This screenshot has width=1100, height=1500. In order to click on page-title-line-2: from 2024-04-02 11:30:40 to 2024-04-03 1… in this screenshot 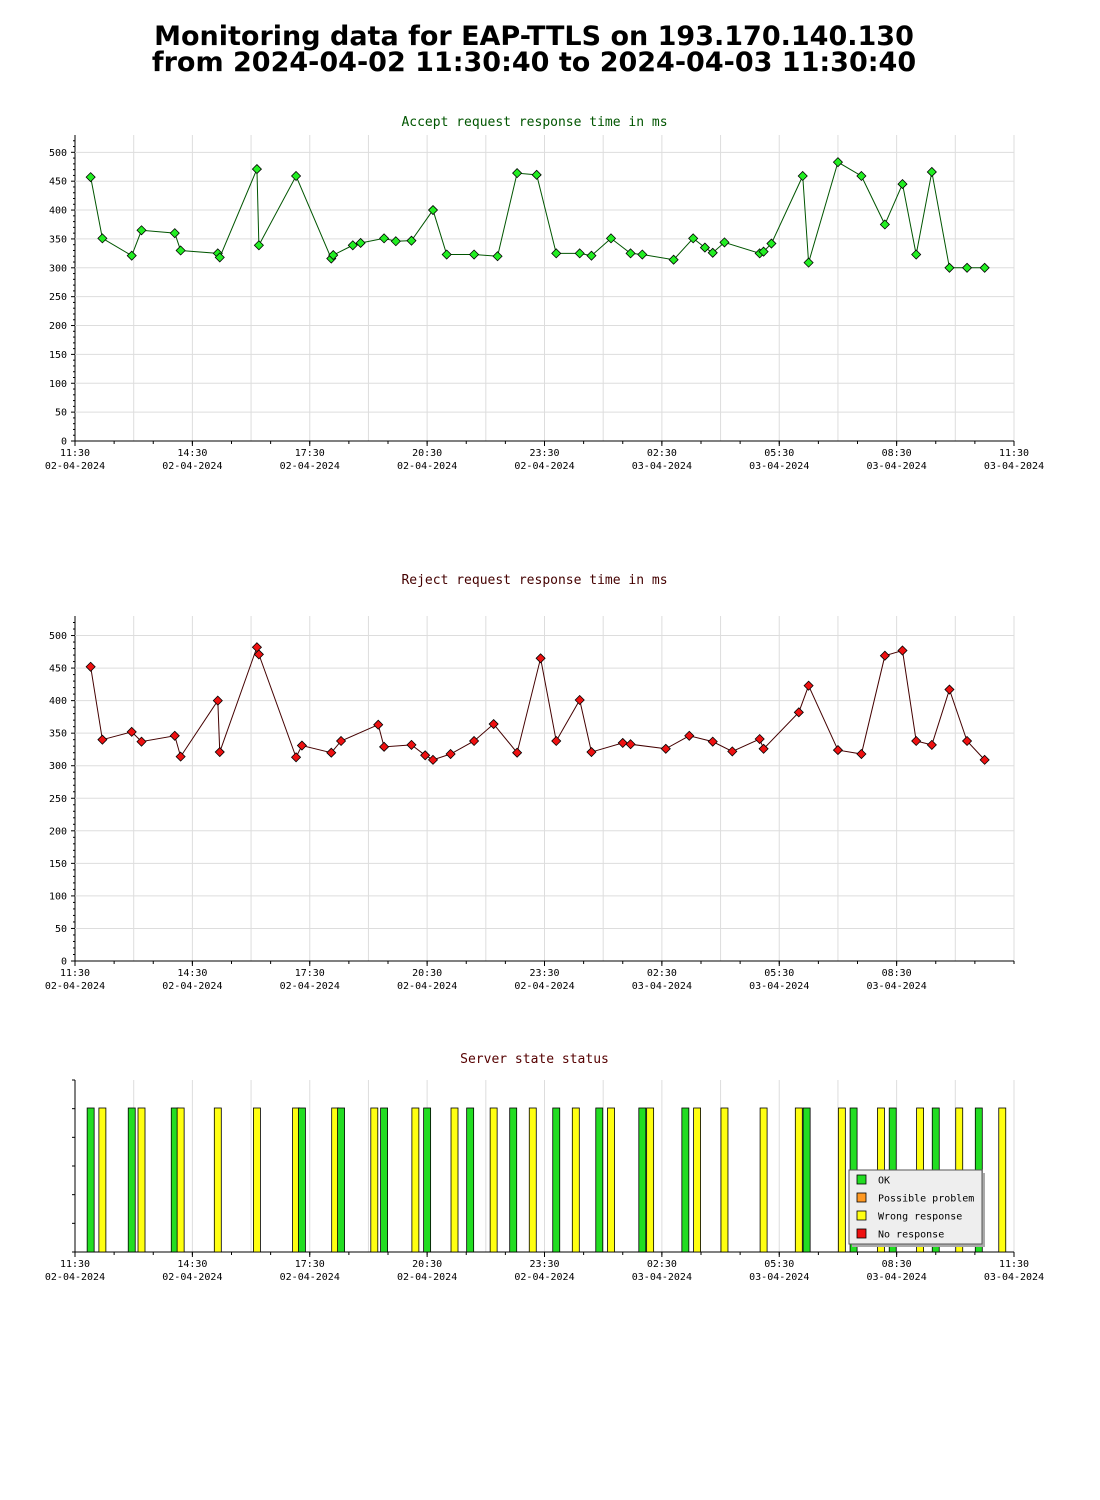, I will do `click(534, 62)`.